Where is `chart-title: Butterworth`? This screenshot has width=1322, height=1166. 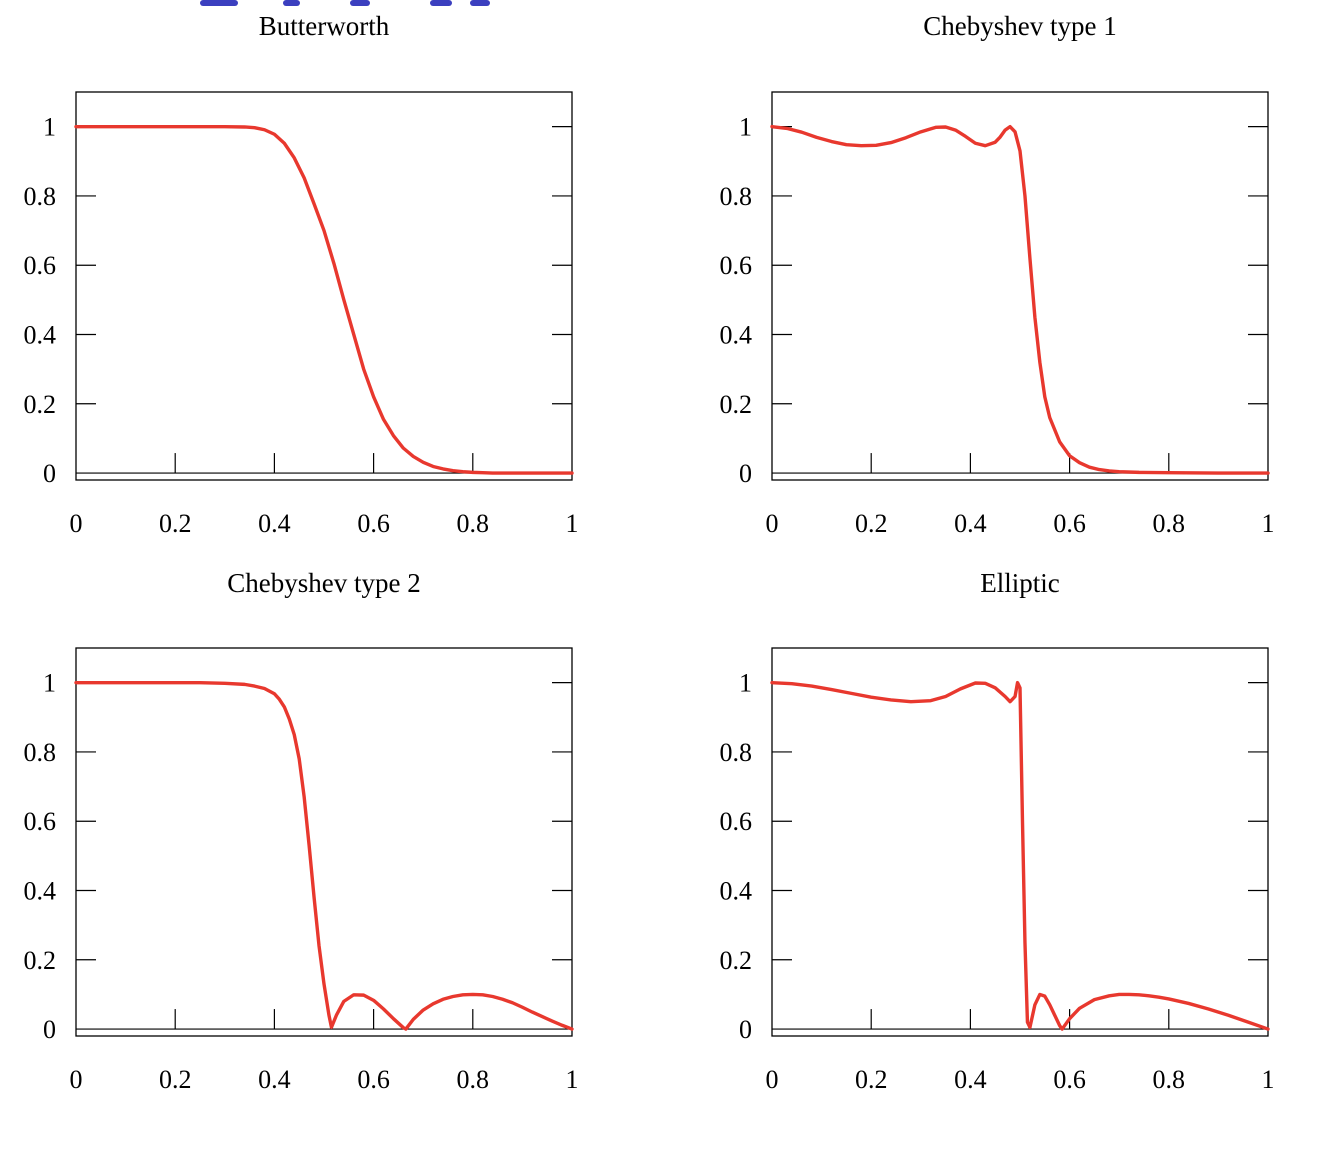 chart-title: Butterworth is located at coordinates (324, 26).